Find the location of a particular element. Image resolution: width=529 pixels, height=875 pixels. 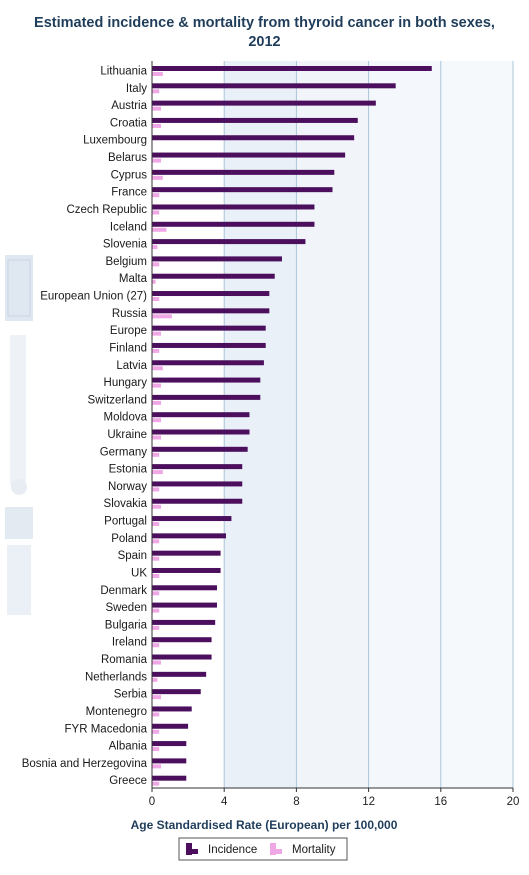

x-tick-label: 4 is located at coordinates (224, 802).